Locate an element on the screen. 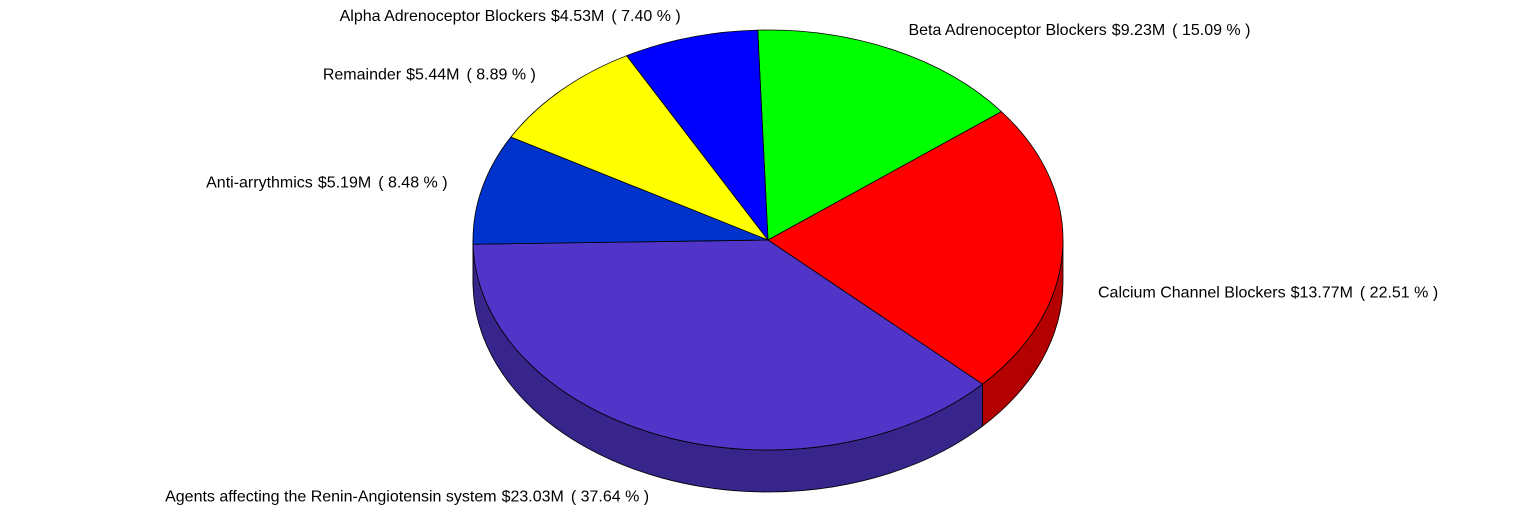  slice-label: Anti-arrythmics $5.19M ( 8.48 % ) is located at coordinates (326, 183).